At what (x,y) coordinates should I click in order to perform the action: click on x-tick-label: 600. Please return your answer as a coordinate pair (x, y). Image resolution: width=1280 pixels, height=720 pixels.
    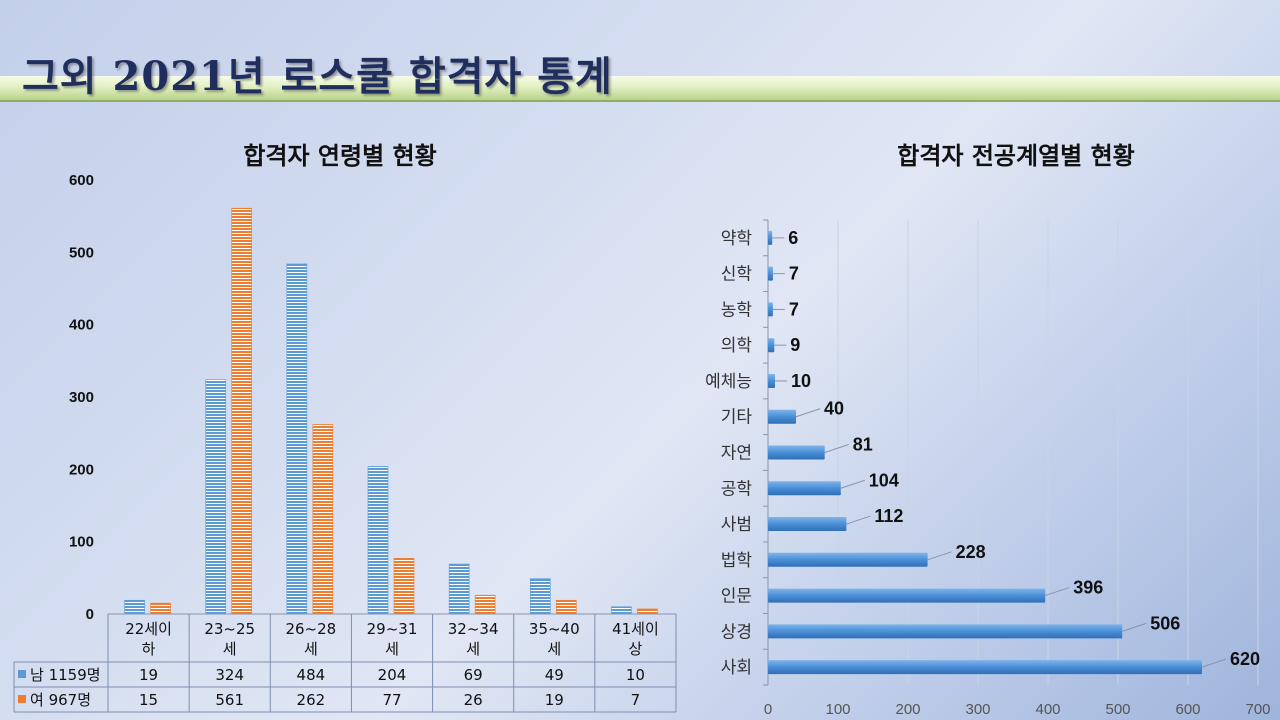
    Looking at the image, I should click on (1187, 709).